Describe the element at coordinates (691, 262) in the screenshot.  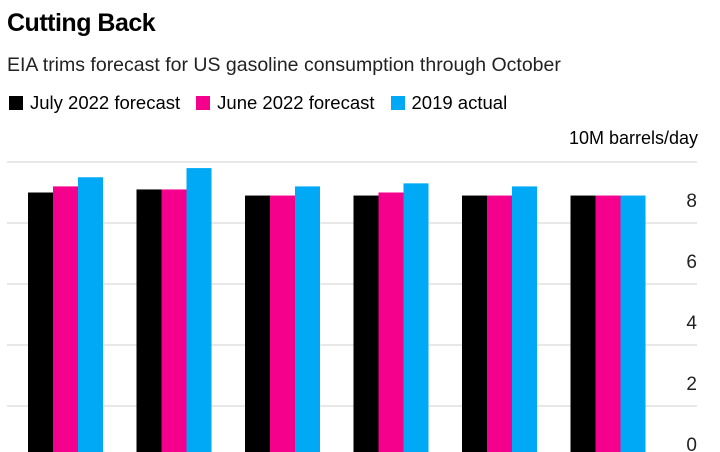
I see `y-tick-label: 6` at that location.